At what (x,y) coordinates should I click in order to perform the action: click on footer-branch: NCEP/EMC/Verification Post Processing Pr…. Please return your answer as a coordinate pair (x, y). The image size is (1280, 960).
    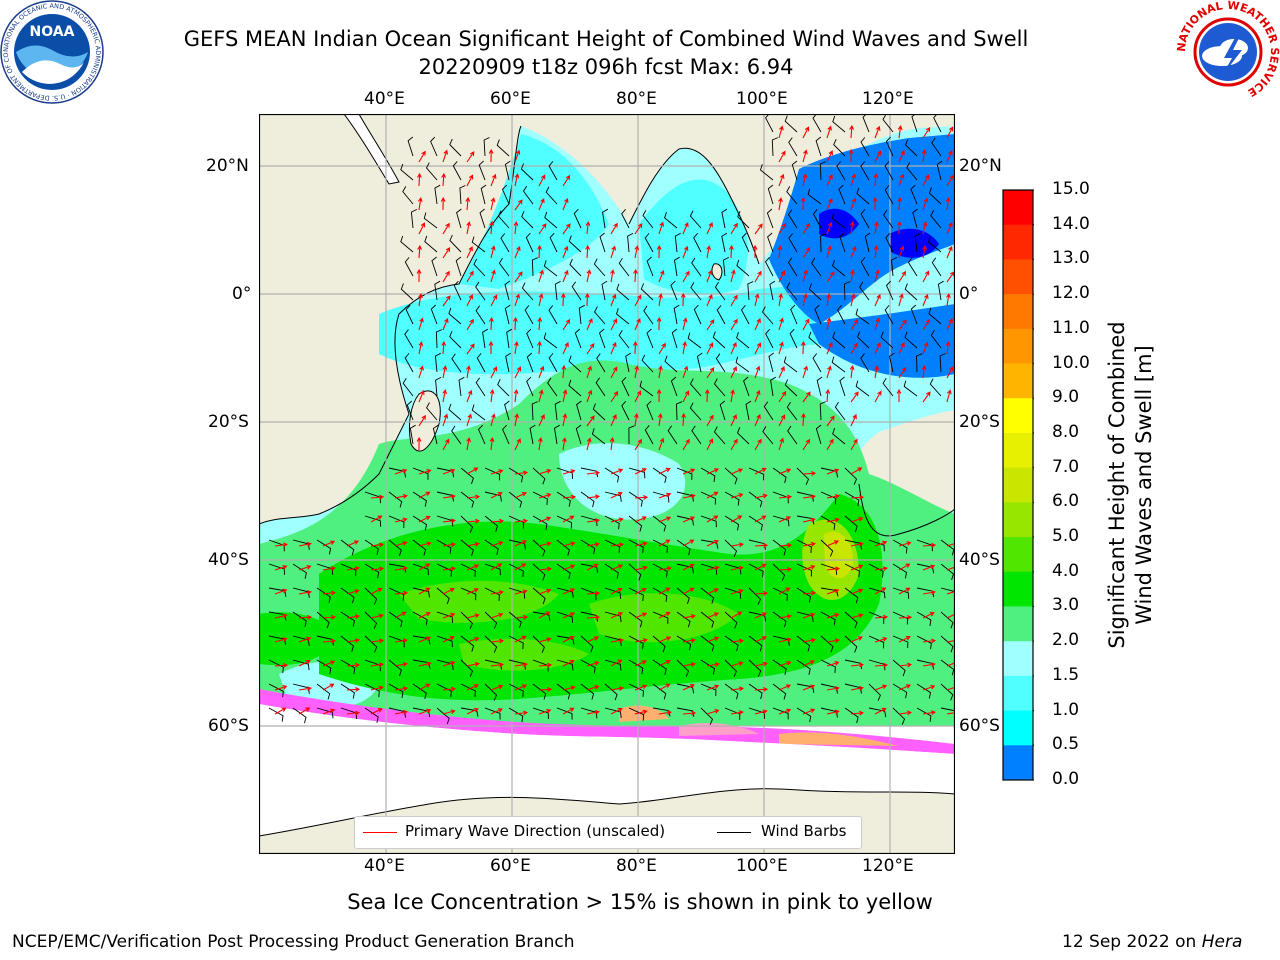
    Looking at the image, I should click on (293, 942).